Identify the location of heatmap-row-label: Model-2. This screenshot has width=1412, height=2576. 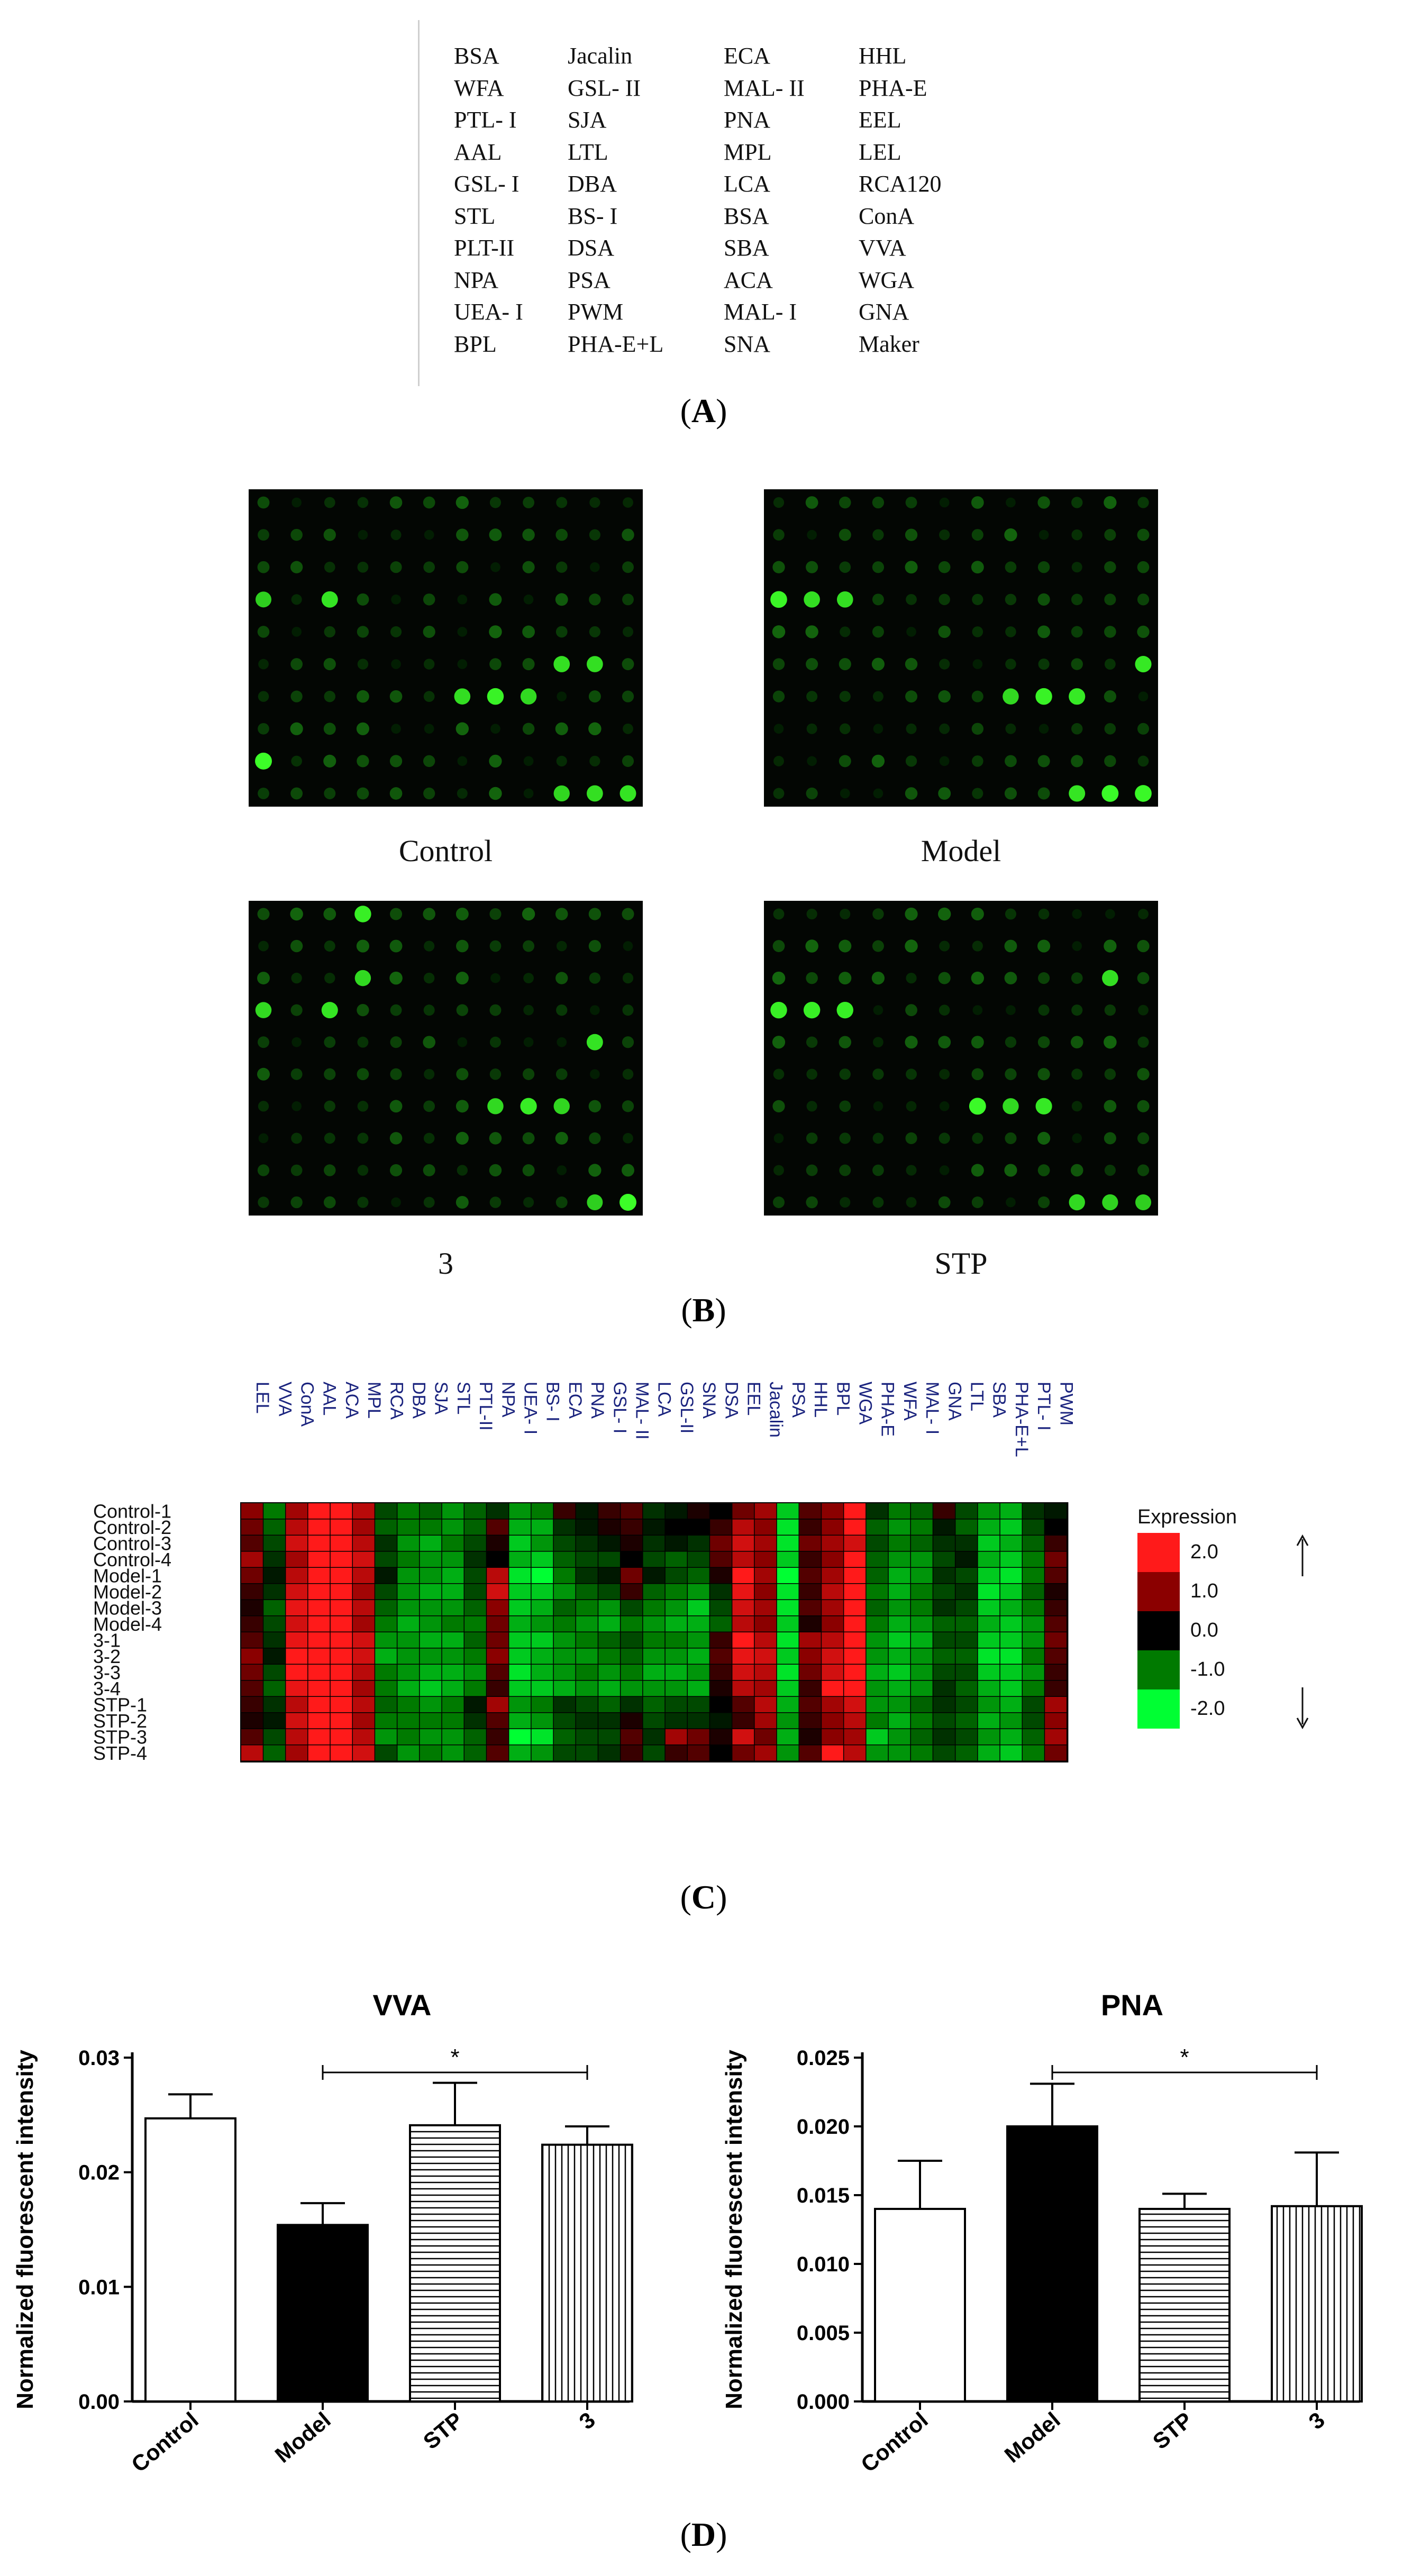
(127, 1592).